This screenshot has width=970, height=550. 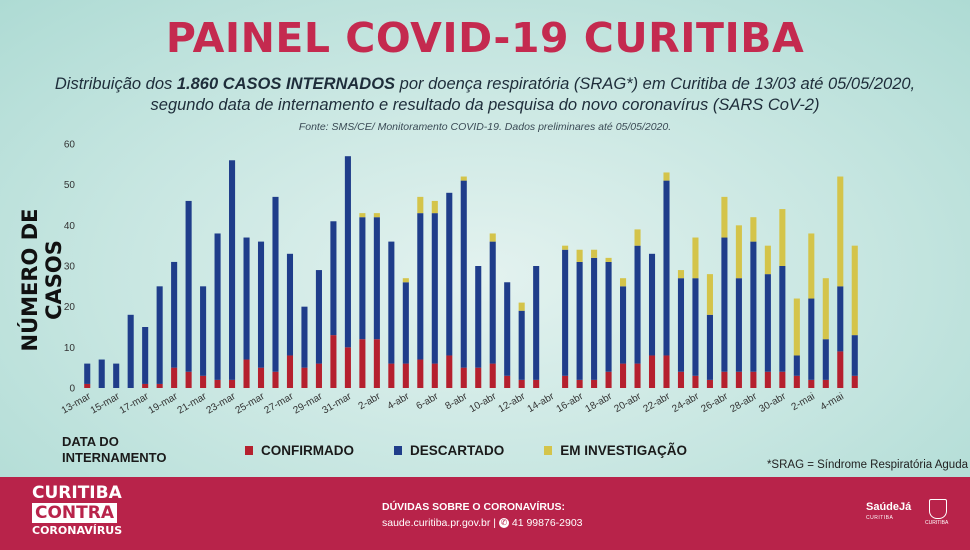 I want to click on y-tick-label: 20, so click(x=70, y=307).